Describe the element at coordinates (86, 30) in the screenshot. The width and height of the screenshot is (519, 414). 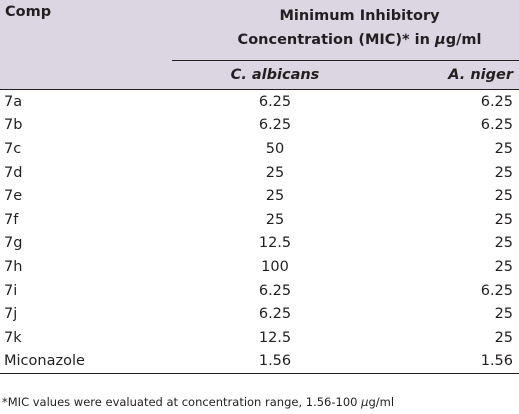
I see `header-comp: Comp` at that location.